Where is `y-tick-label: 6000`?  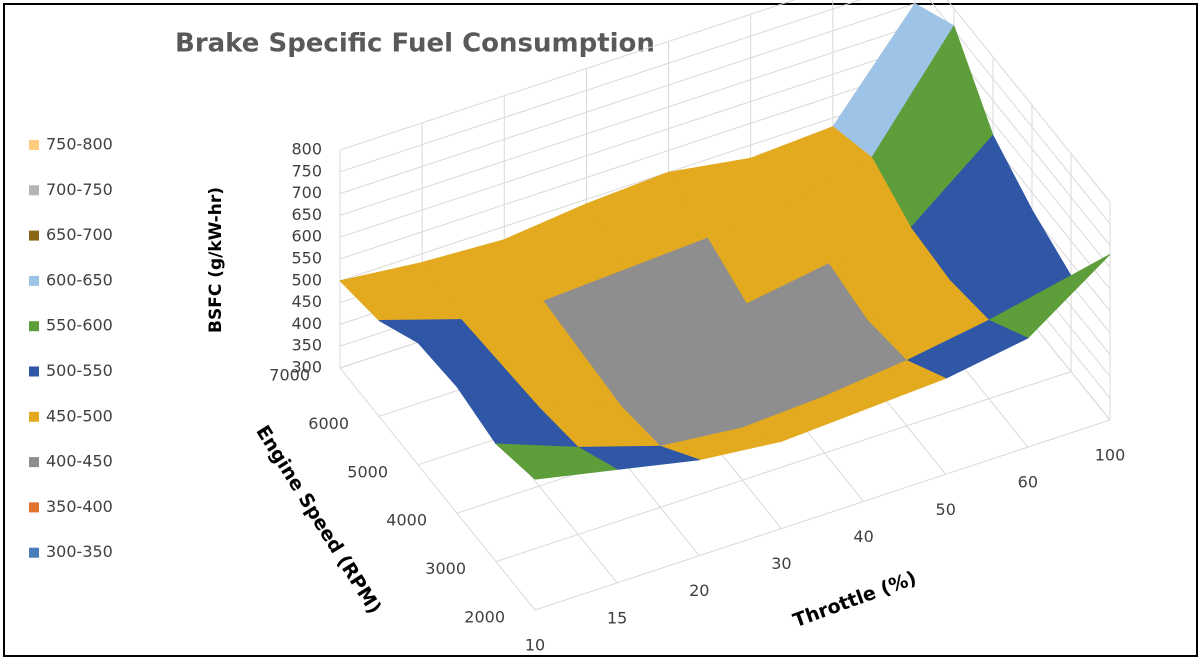
y-tick-label: 6000 is located at coordinates (328, 423).